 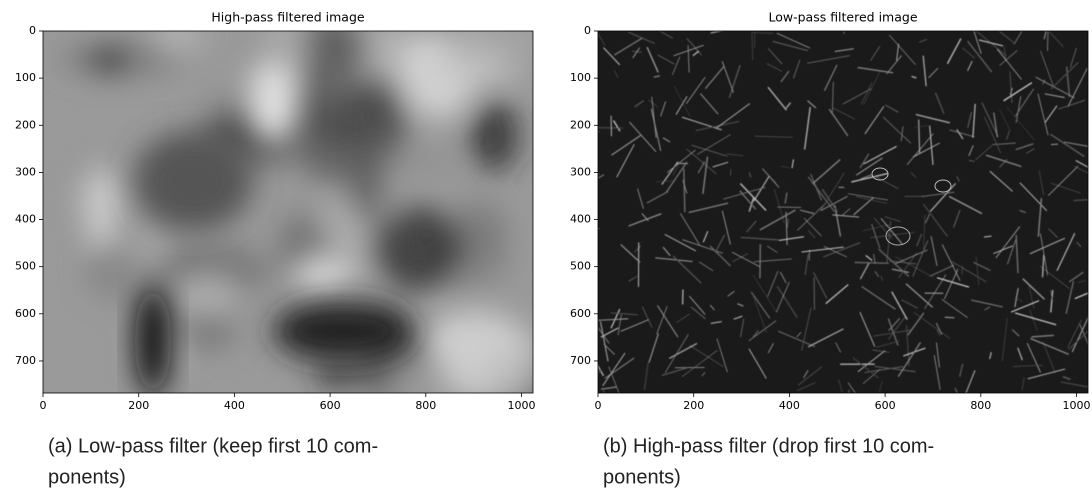 What do you see at coordinates (25, 171) in the screenshot?
I see `y-tick-label: 300` at bounding box center [25, 171].